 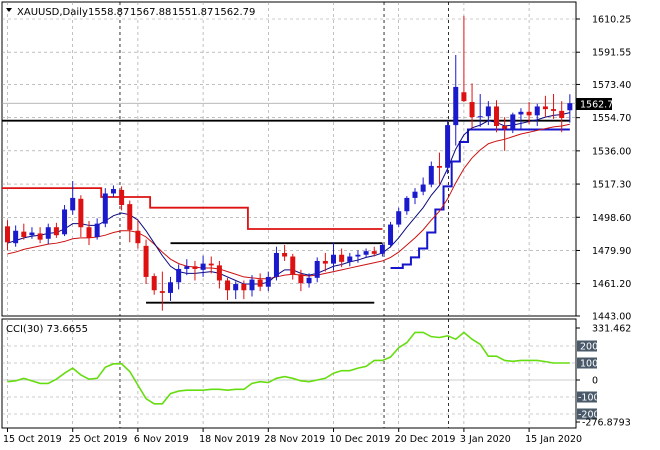 I want to click on symbol-title: XAUUSD,Daily, so click(x=52, y=12).